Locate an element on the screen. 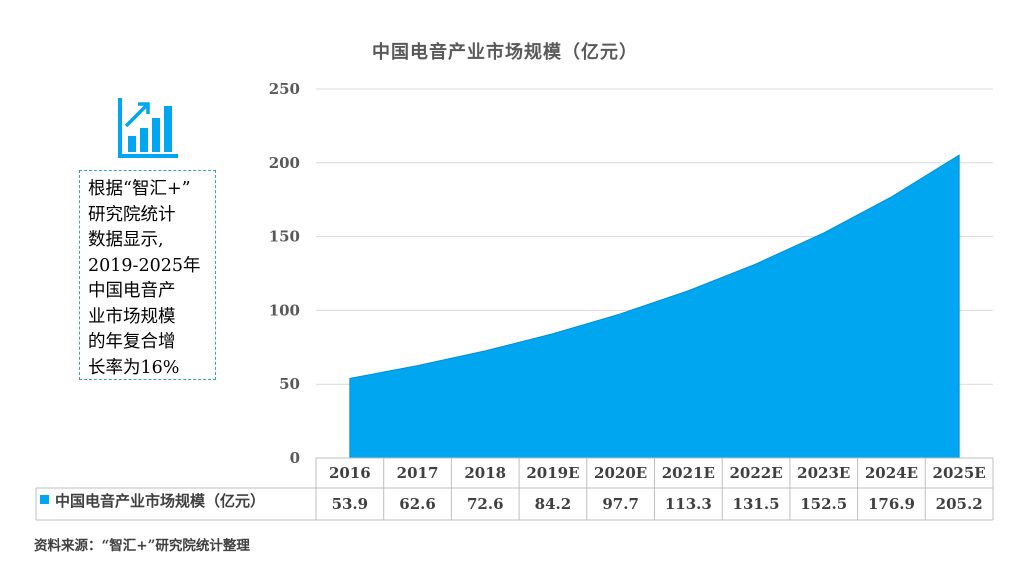 The height and width of the screenshot is (561, 1034). note-line: 长率为16% is located at coordinates (134, 367).